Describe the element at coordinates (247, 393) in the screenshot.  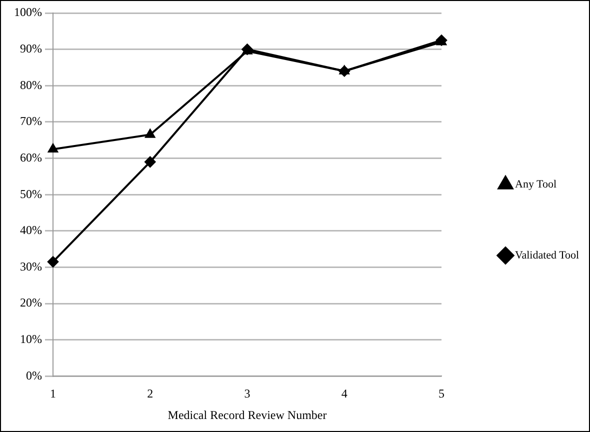
I see `x-tick-label: 3` at that location.